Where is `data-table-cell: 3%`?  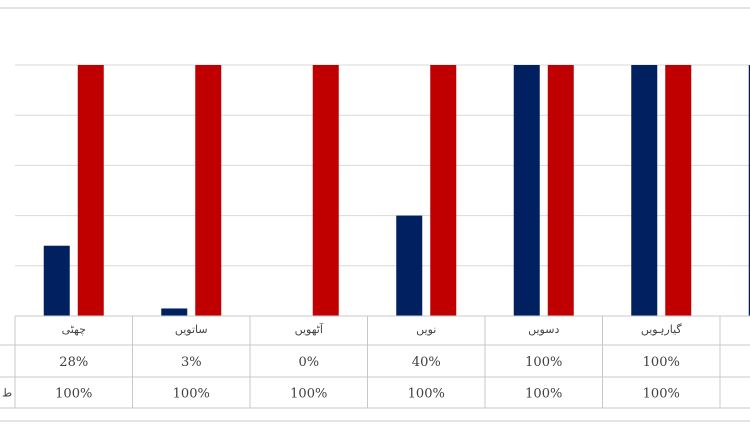
data-table-cell: 3% is located at coordinates (191, 362).